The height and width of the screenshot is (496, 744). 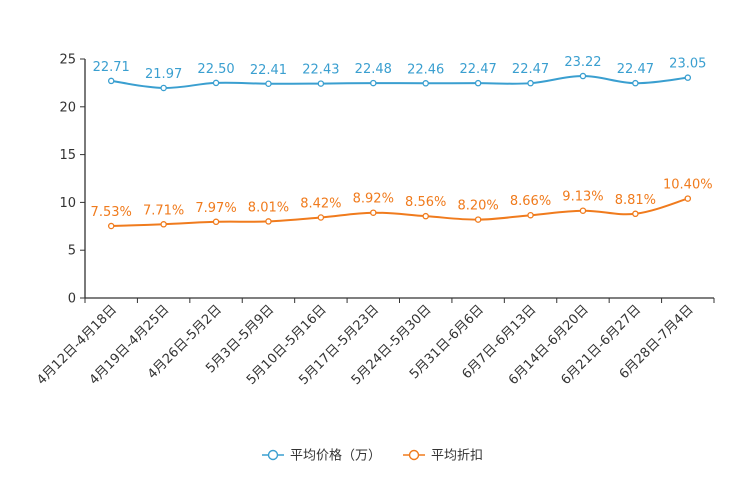 What do you see at coordinates (67, 203) in the screenshot?
I see `y-tick-label: 10` at bounding box center [67, 203].